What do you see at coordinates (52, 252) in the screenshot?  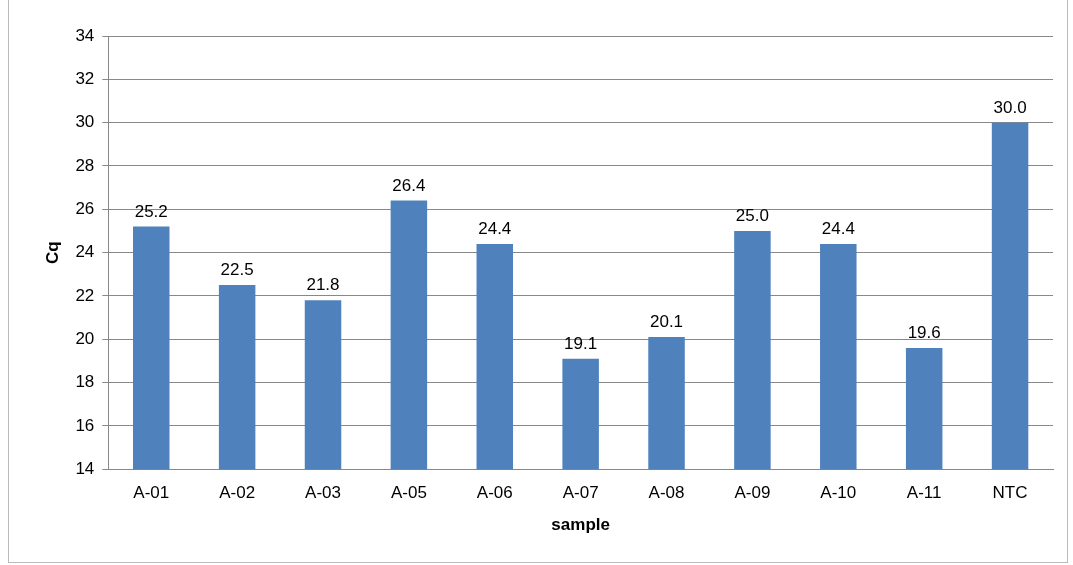 I see `y-axis-title: Cq` at bounding box center [52, 252].